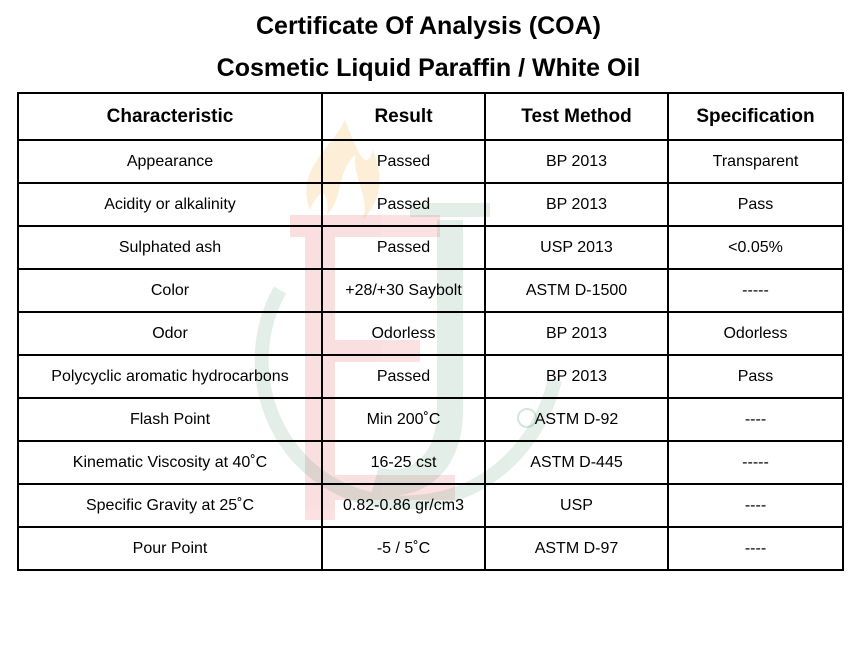  What do you see at coordinates (755, 116) in the screenshot?
I see `column-header-specification: Specification` at bounding box center [755, 116].